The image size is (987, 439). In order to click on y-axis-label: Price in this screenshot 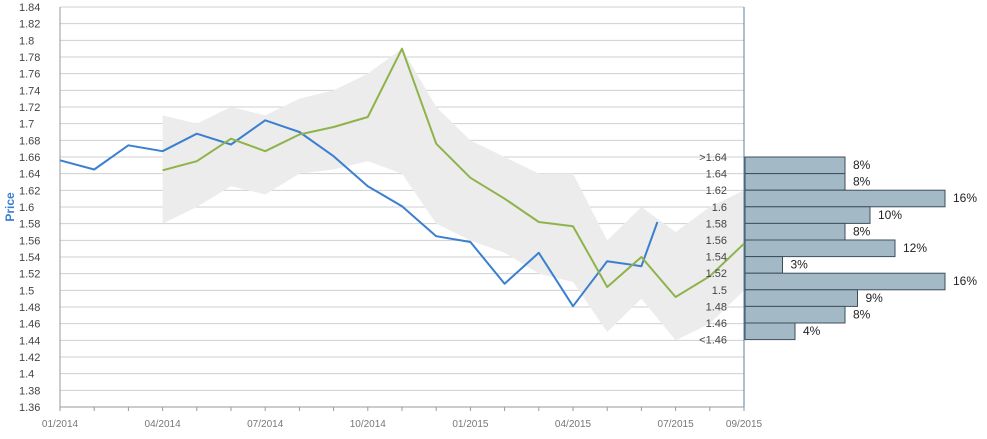, I will do `click(10, 207)`.